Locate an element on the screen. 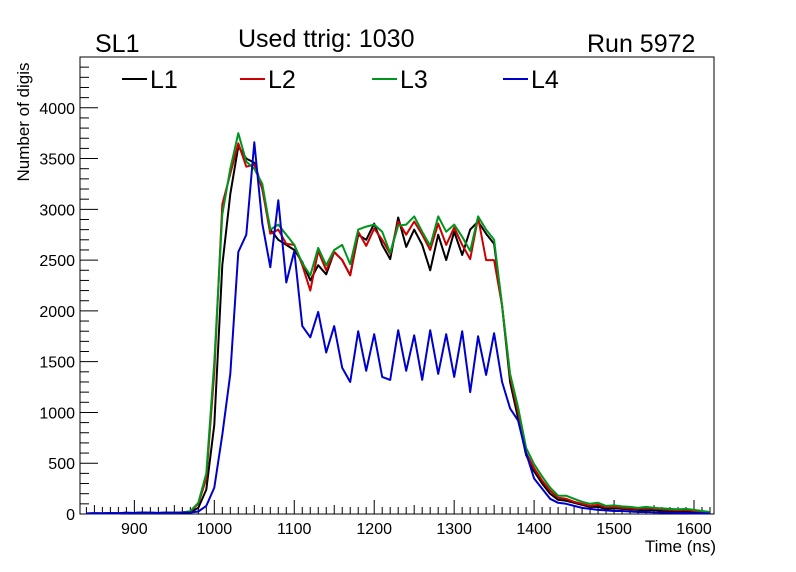  x-tick-label: 1400 is located at coordinates (534, 529).